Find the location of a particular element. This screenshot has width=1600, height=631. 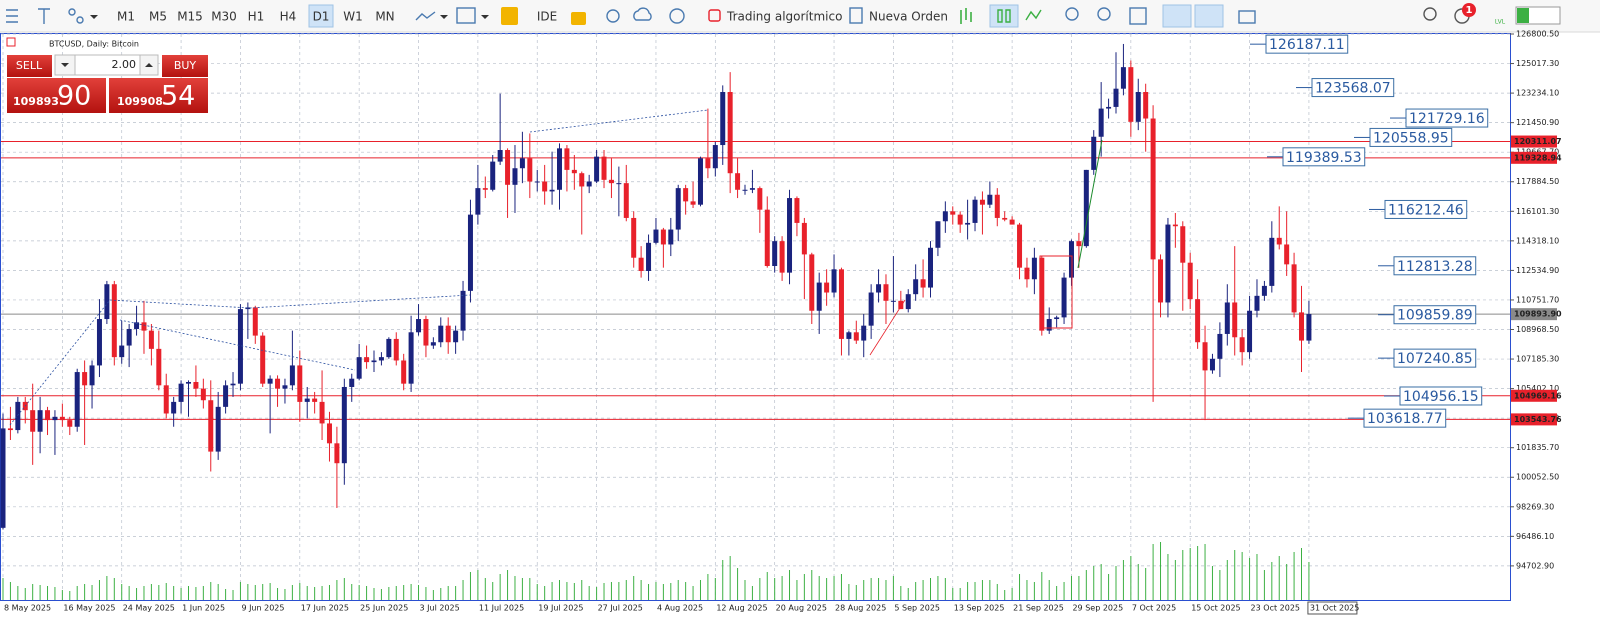

bid-fraction: 90 is located at coordinates (74, 96).